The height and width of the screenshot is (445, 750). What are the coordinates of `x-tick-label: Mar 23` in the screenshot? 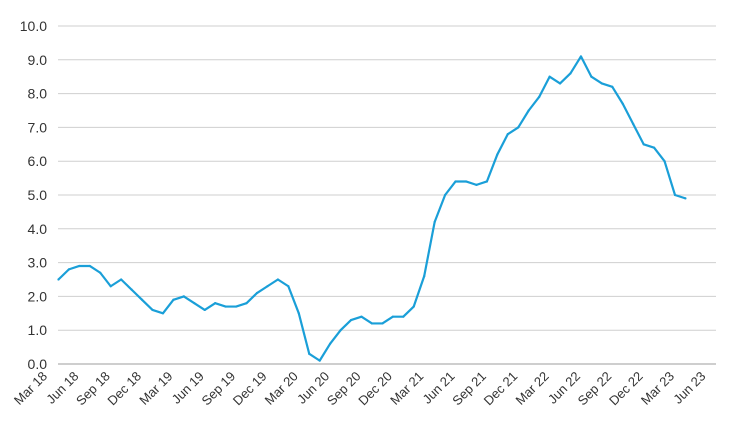 It's located at (657, 388).